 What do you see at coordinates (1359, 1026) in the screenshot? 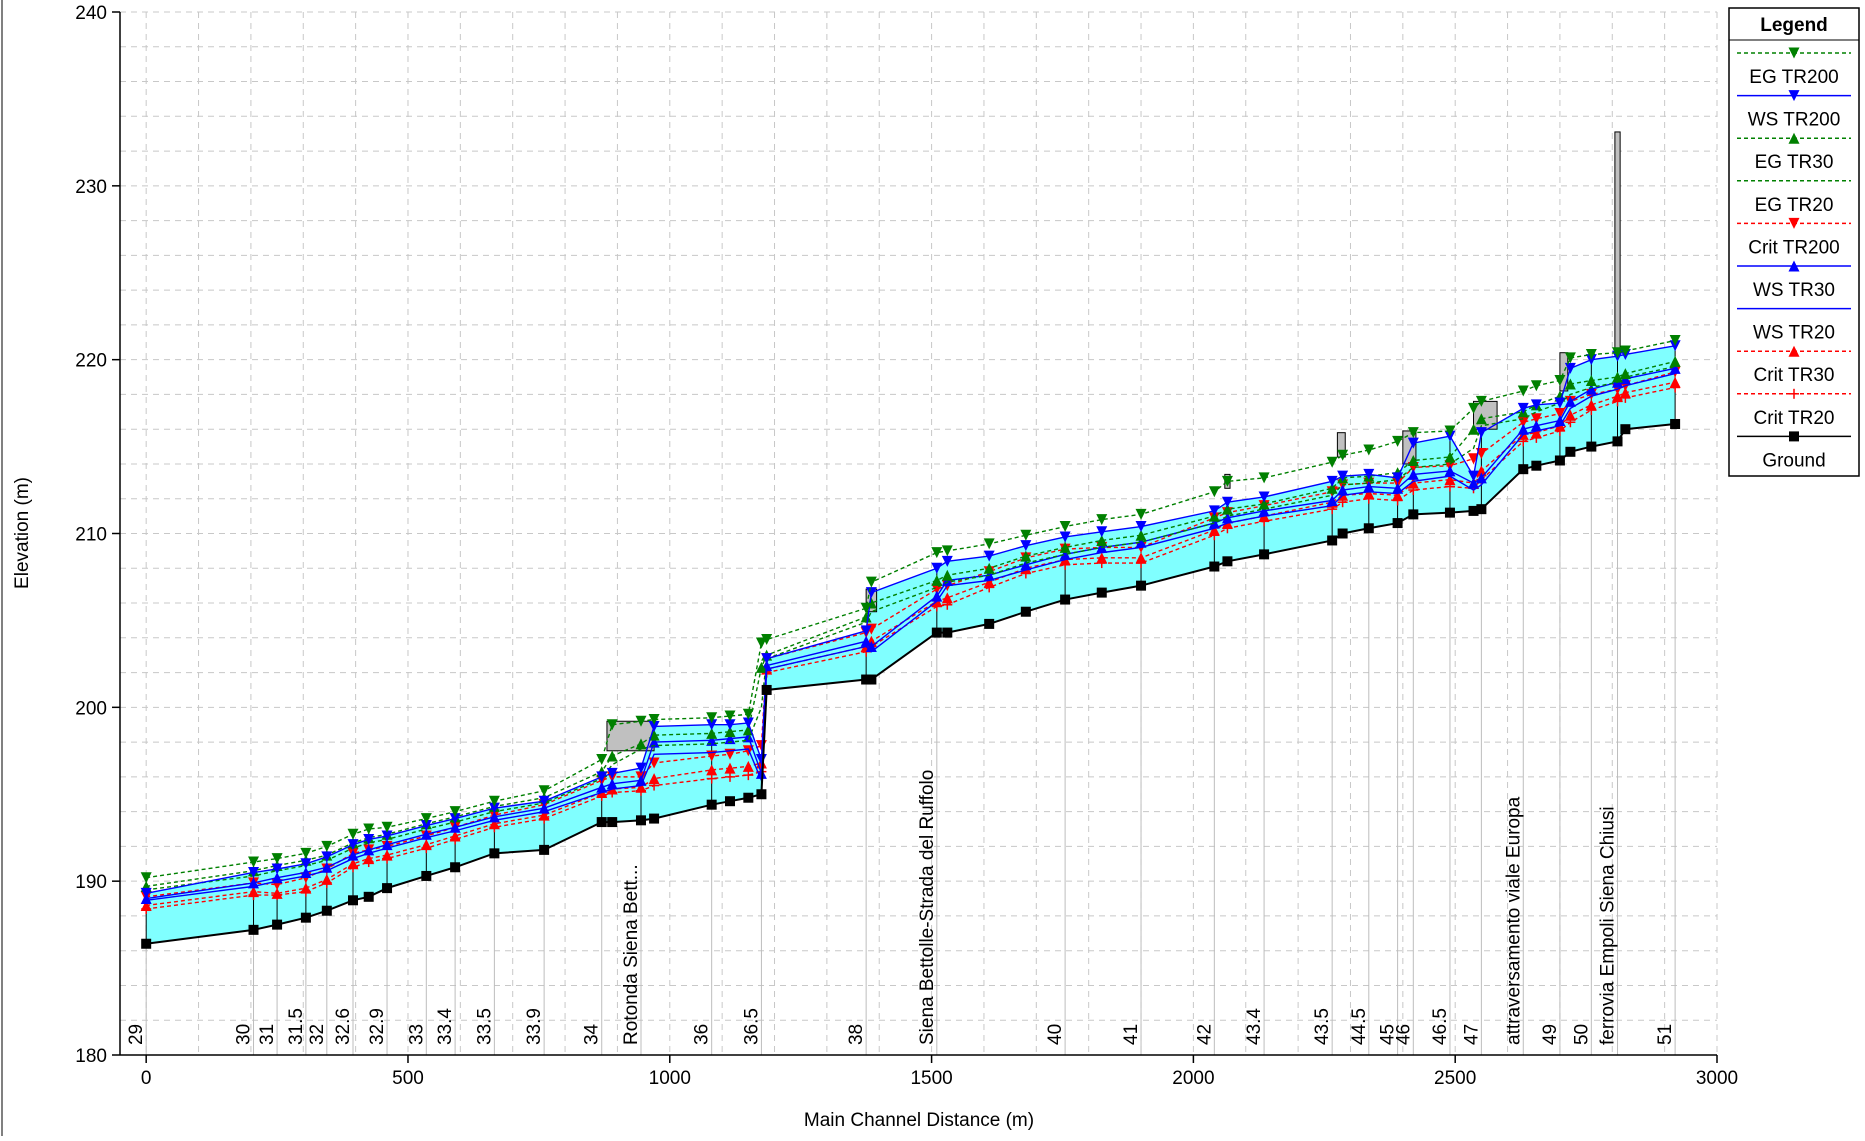
I see `station-label: 44.5` at bounding box center [1359, 1026].